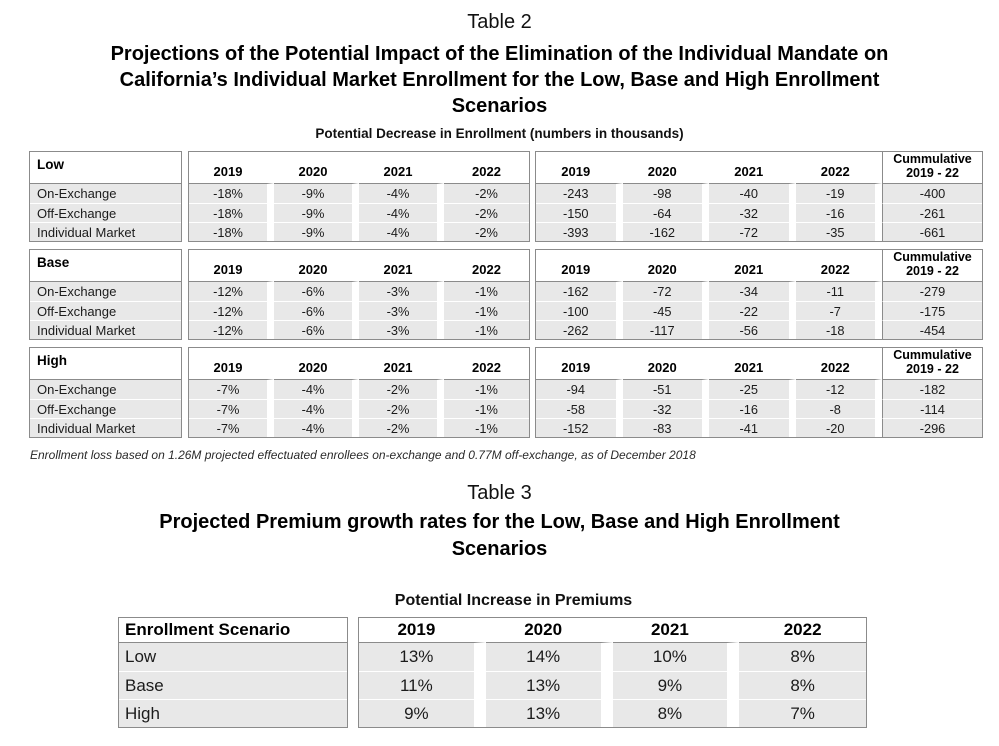  Describe the element at coordinates (932, 212) in the screenshot. I see `table-cell: -261` at that location.